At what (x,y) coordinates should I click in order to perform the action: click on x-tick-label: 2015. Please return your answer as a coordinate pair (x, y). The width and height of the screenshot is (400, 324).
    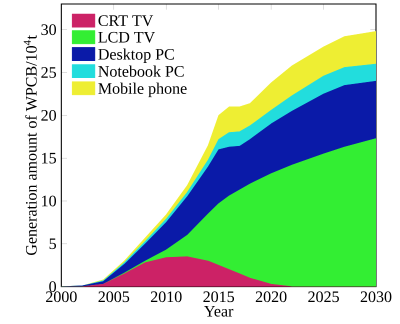
    Looking at the image, I should click on (218, 296).